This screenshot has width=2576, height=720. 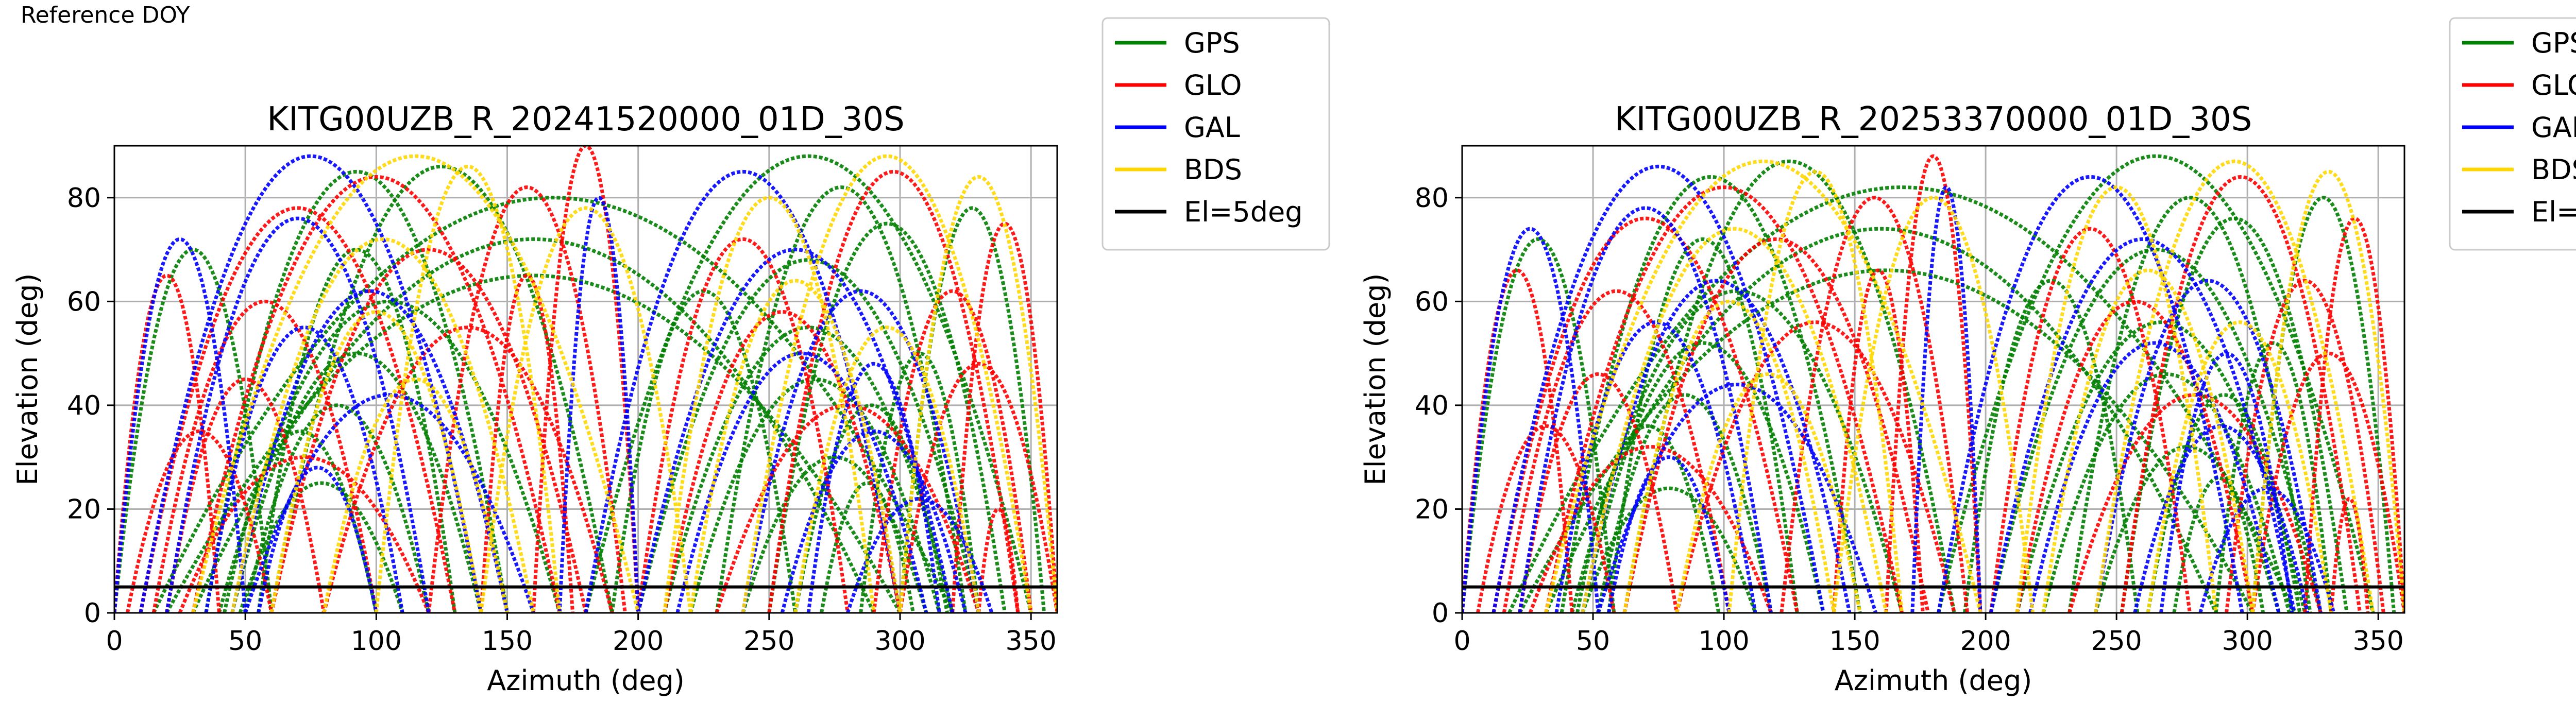 What do you see at coordinates (27, 379) in the screenshot?
I see `y-axis-label: Elevation (deg)` at bounding box center [27, 379].